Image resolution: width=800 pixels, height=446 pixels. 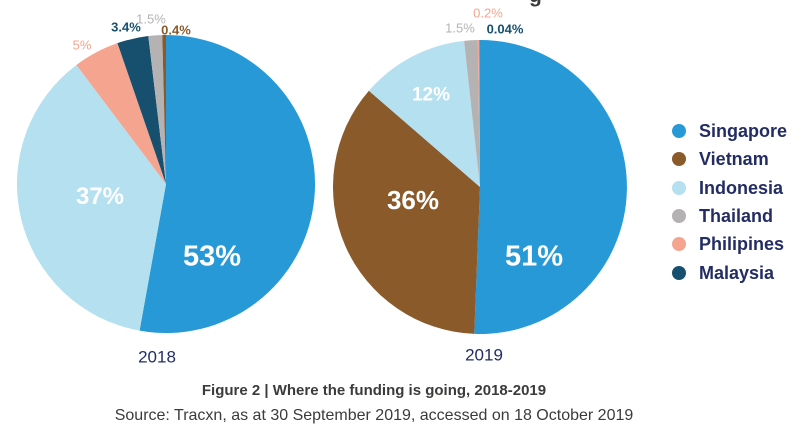 I want to click on legend-item-malaysia: Malaysia, so click(x=729, y=272).